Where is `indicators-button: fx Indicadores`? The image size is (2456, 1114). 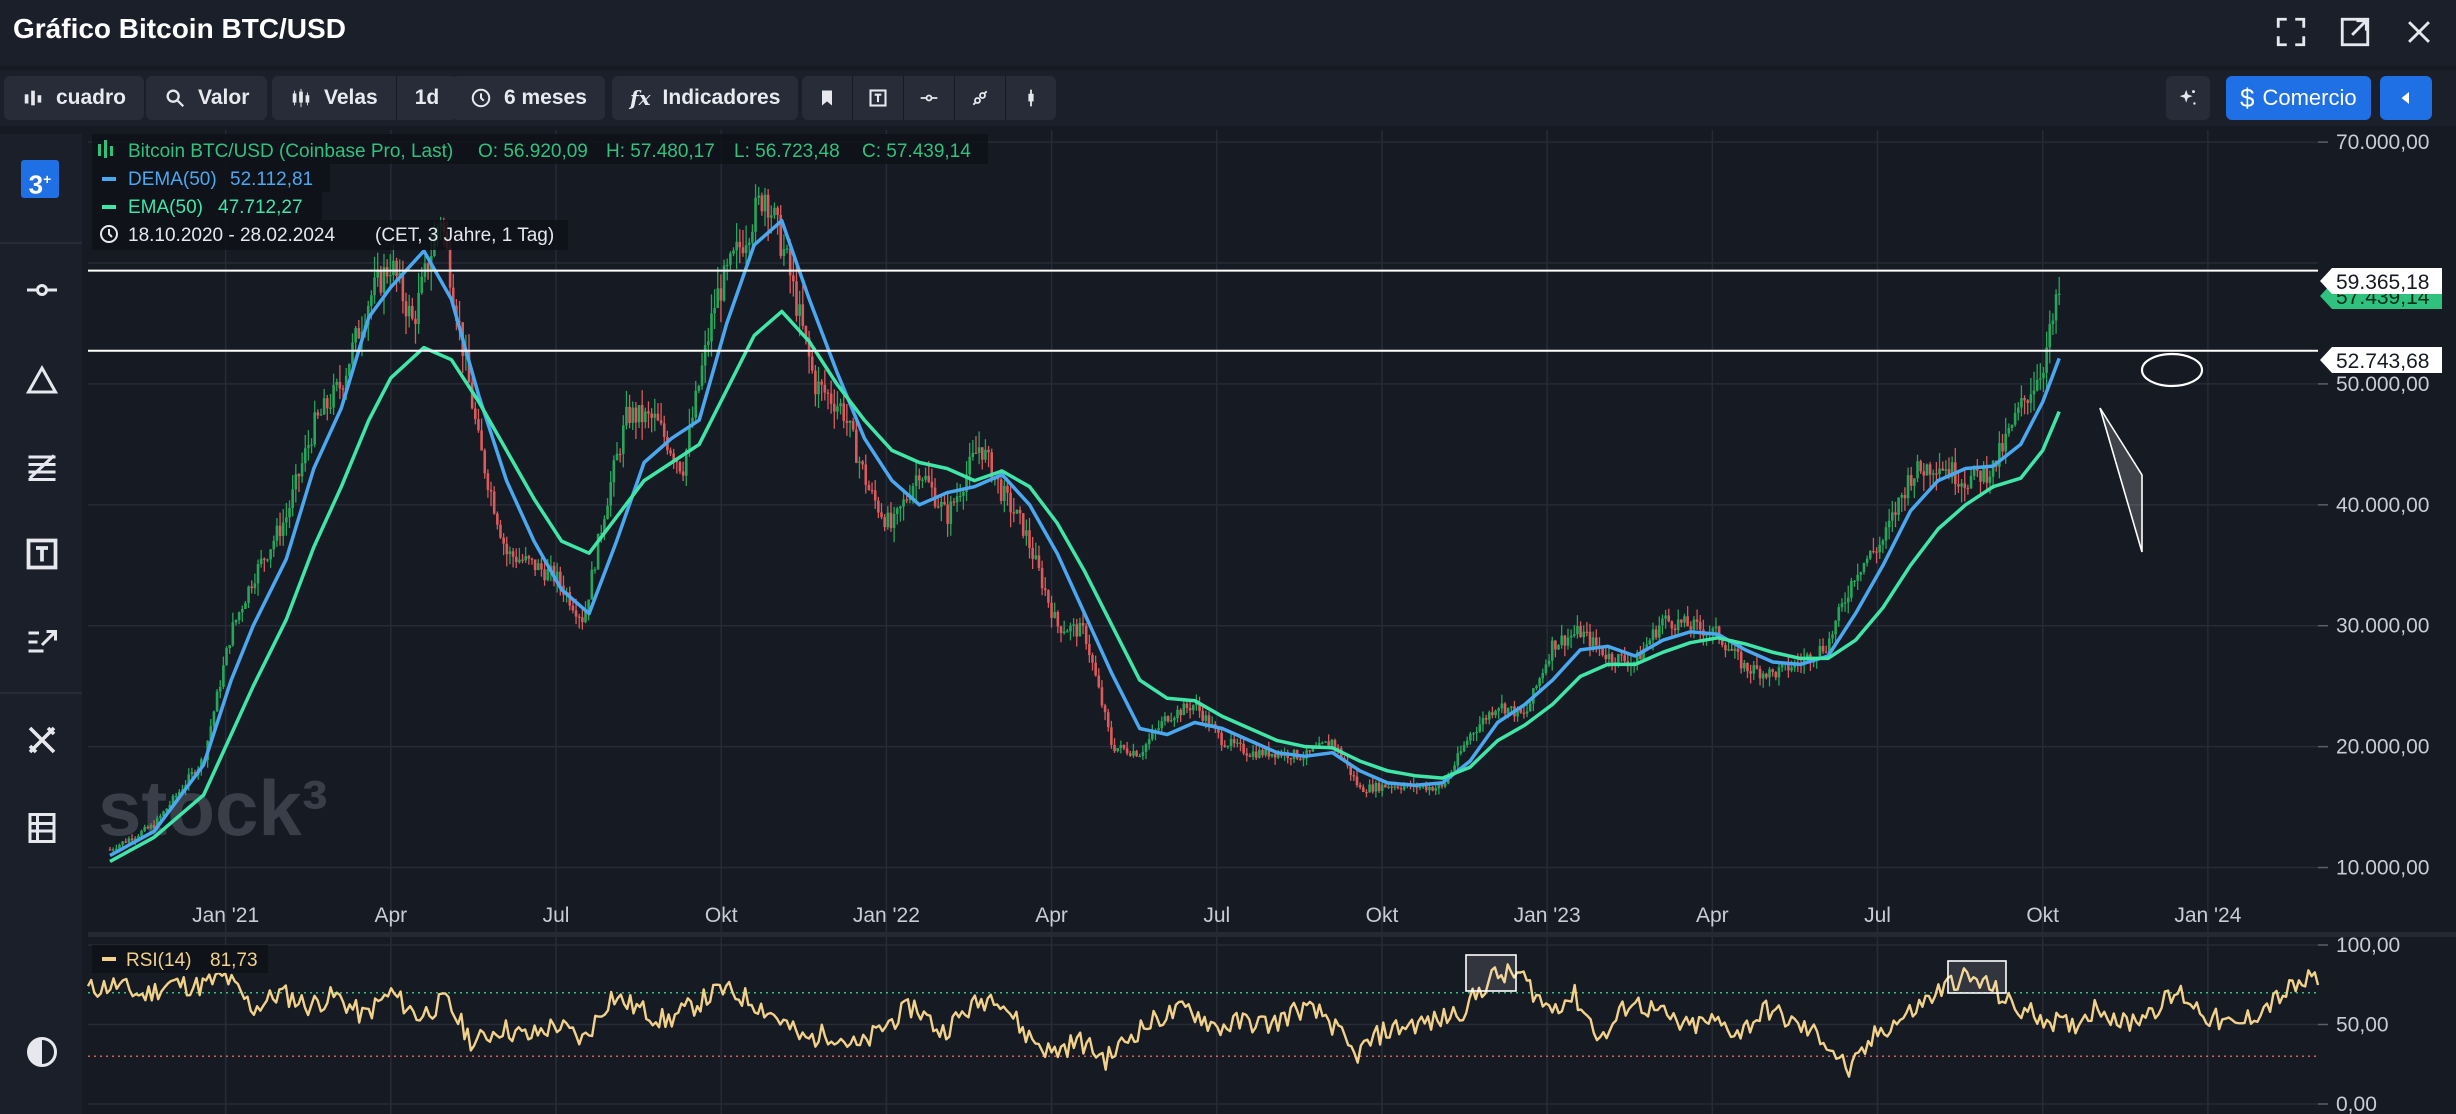 indicators-button: fx Indicadores is located at coordinates (705, 98).